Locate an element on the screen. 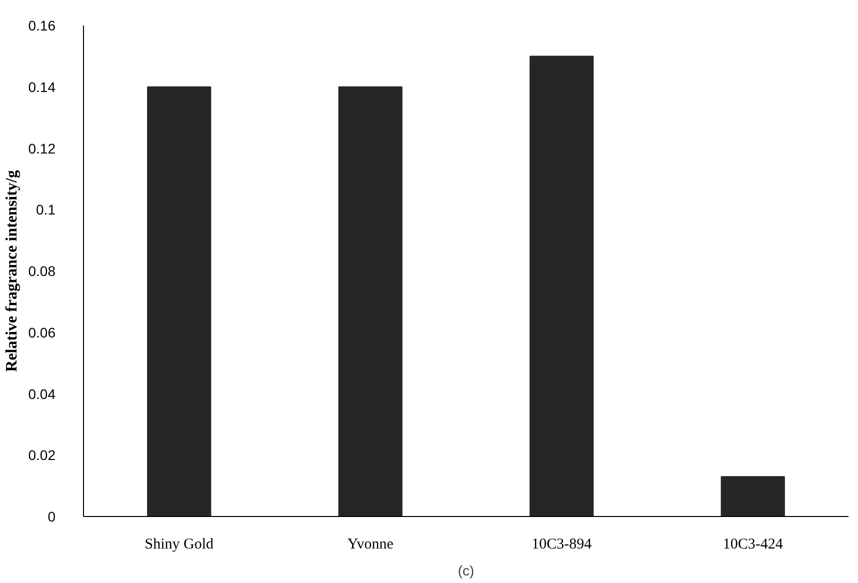  y-tick-label: 0.16 is located at coordinates (42, 26).